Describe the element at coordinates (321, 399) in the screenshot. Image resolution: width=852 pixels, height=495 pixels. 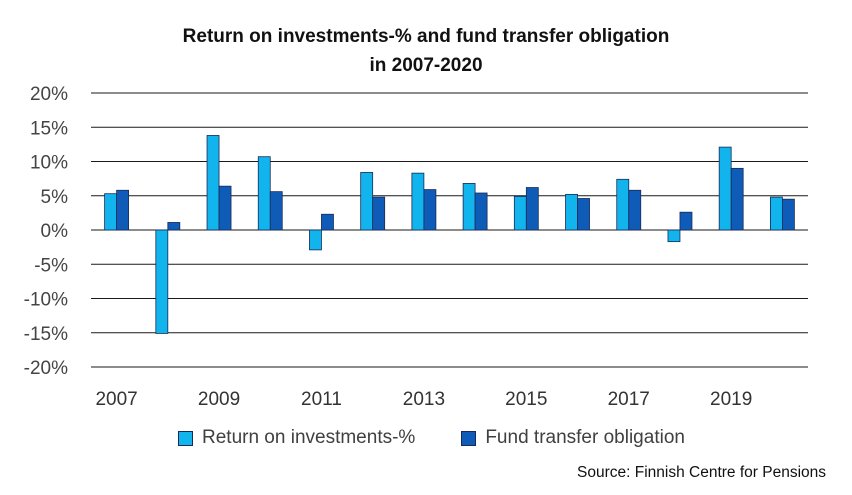
I see `x-tick-label: 2011` at that location.